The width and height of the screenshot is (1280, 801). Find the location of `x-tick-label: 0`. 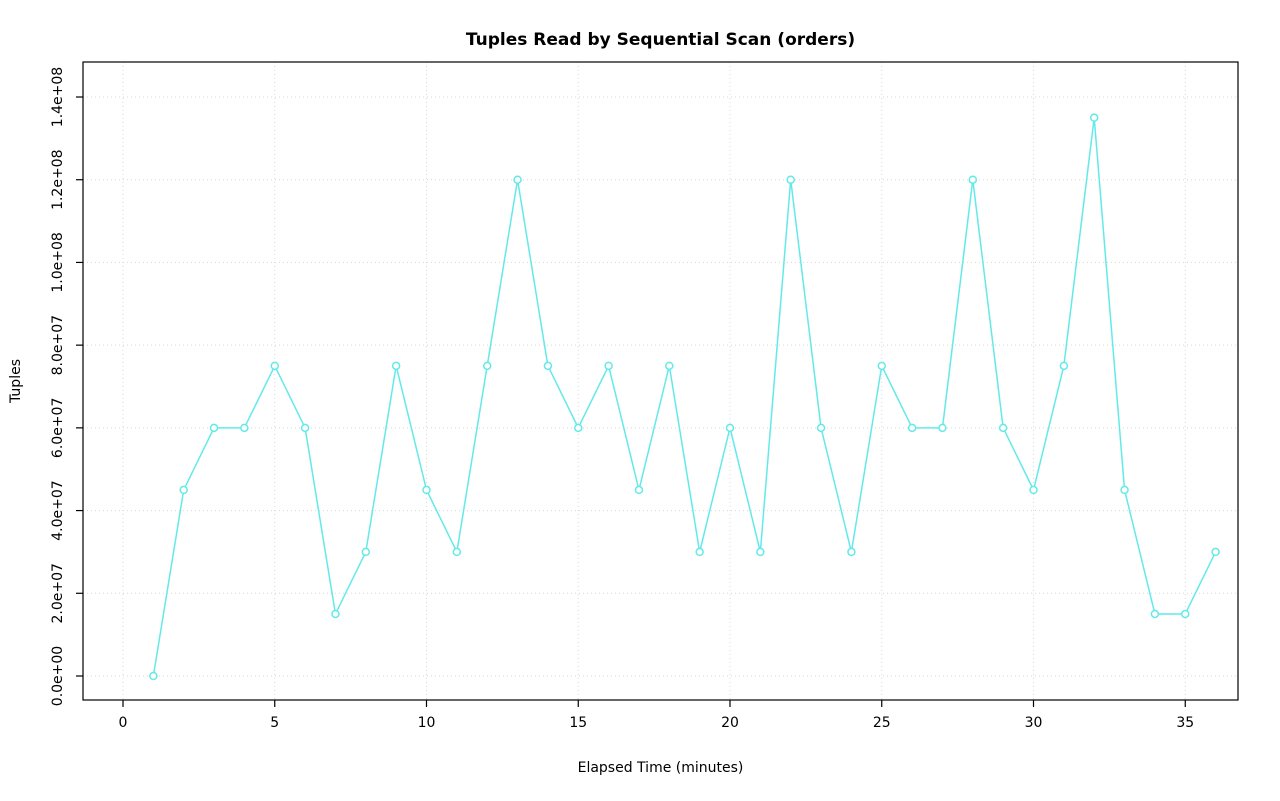

x-tick-label: 0 is located at coordinates (123, 723).